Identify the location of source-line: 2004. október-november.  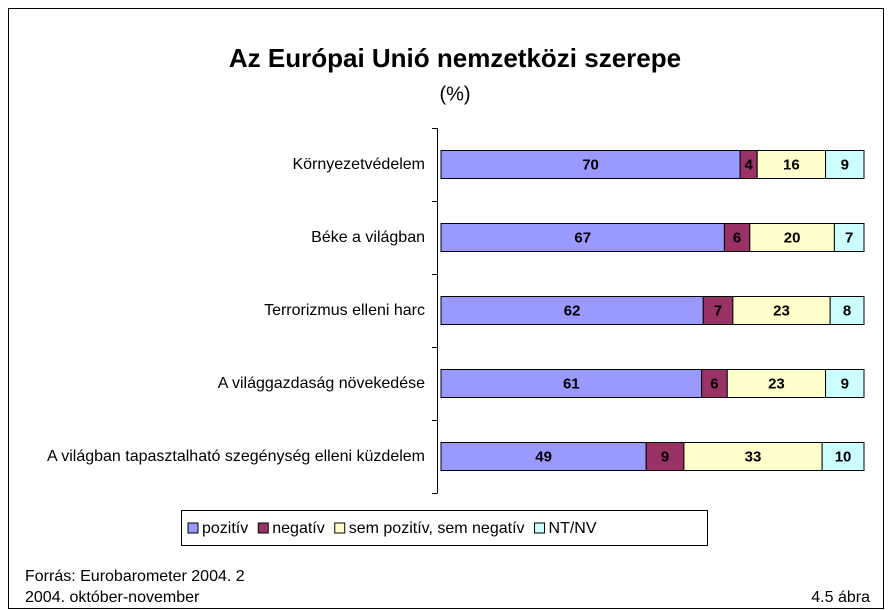
(112, 597).